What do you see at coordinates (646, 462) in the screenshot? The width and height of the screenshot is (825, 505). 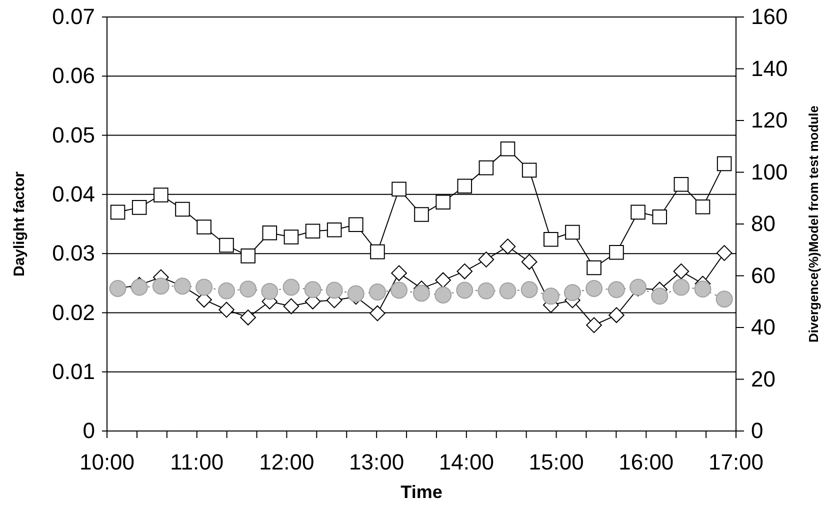 I see `x-tick-label: 16:00` at bounding box center [646, 462].